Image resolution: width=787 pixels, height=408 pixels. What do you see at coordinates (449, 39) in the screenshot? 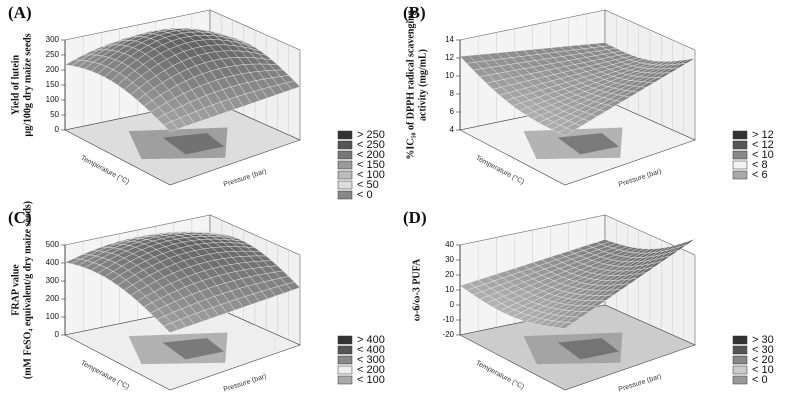
I see `z-tick-label: 14` at bounding box center [449, 39].